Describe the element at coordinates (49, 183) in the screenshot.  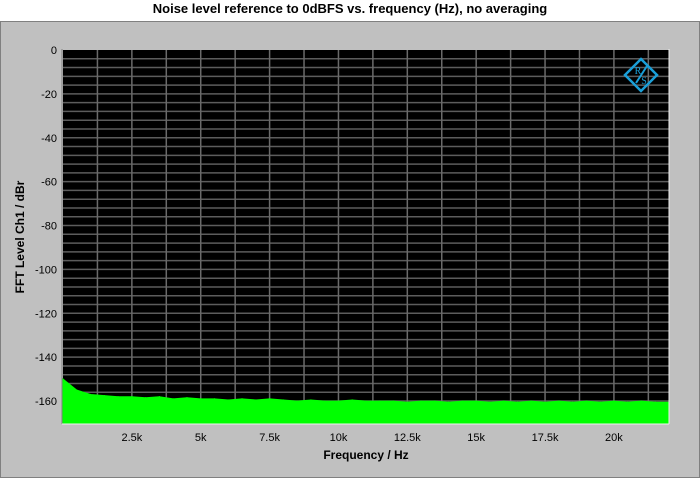
I see `y-tick-label: -60` at that location.